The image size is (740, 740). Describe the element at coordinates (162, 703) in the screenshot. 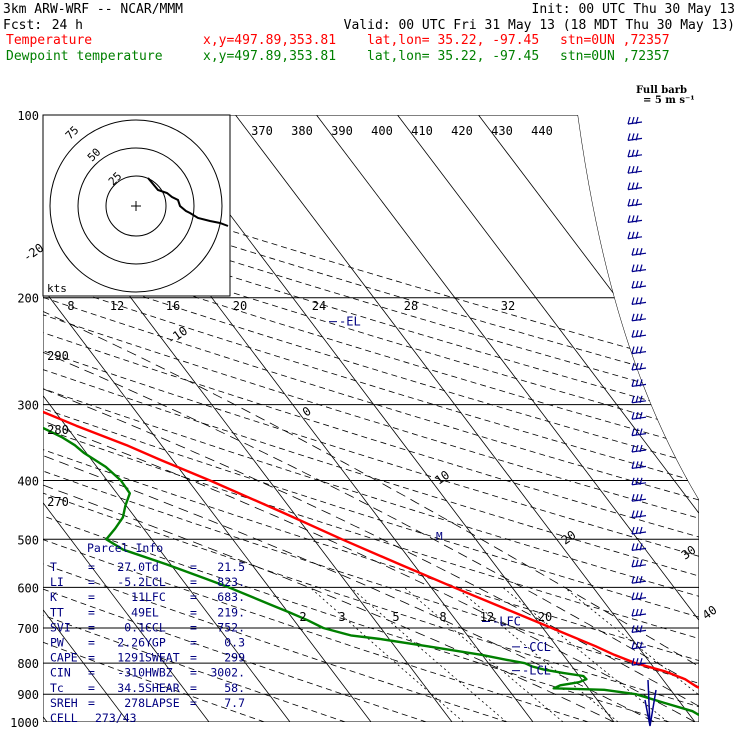

I see `parcel-key: LAPSE` at that location.